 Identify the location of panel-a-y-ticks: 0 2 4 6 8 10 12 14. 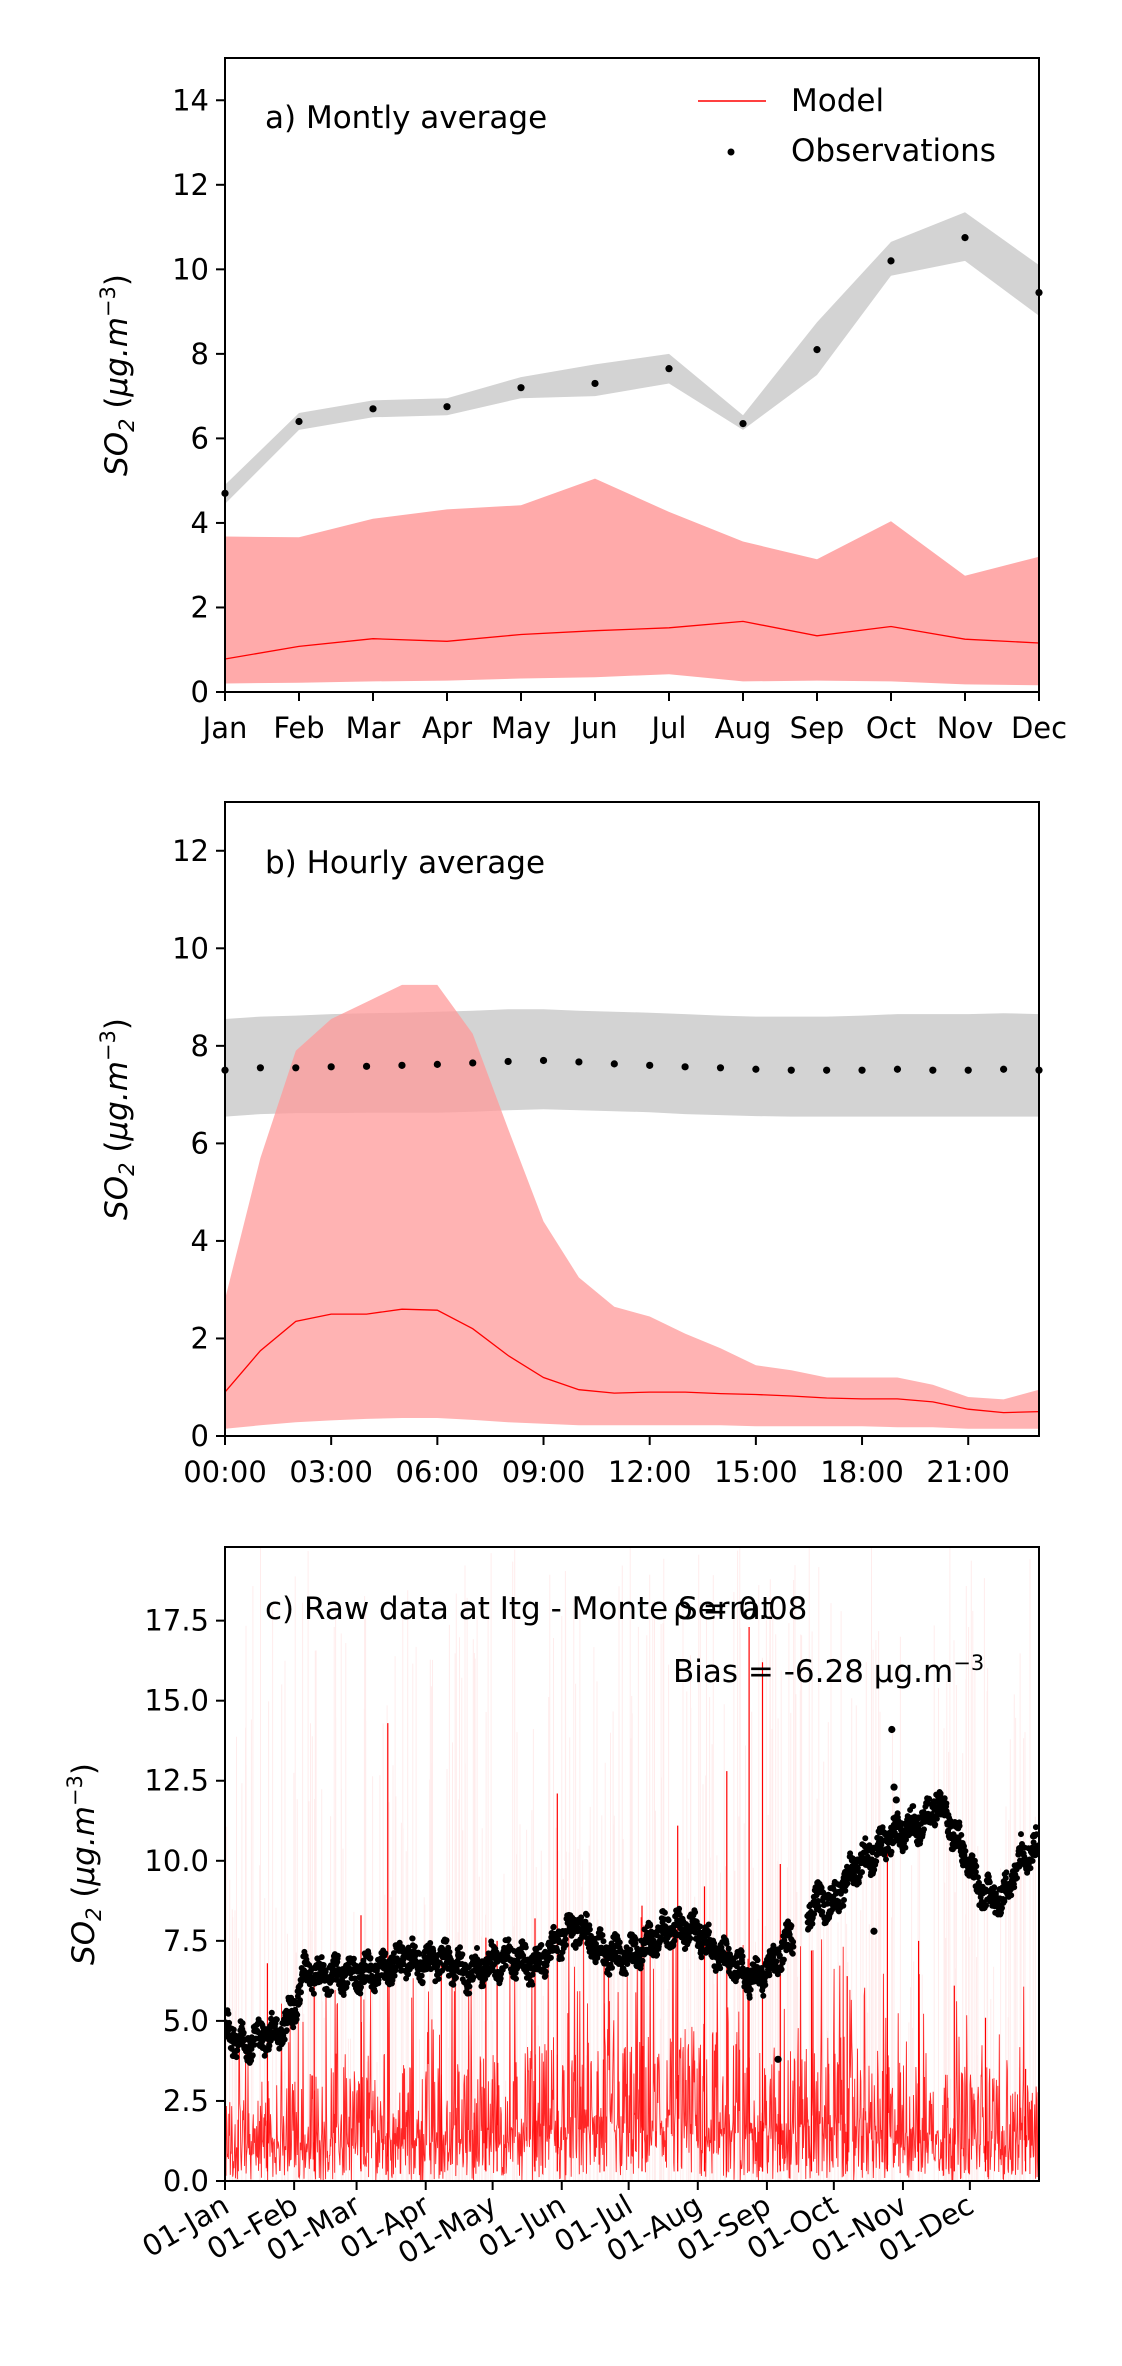
(198, 396).